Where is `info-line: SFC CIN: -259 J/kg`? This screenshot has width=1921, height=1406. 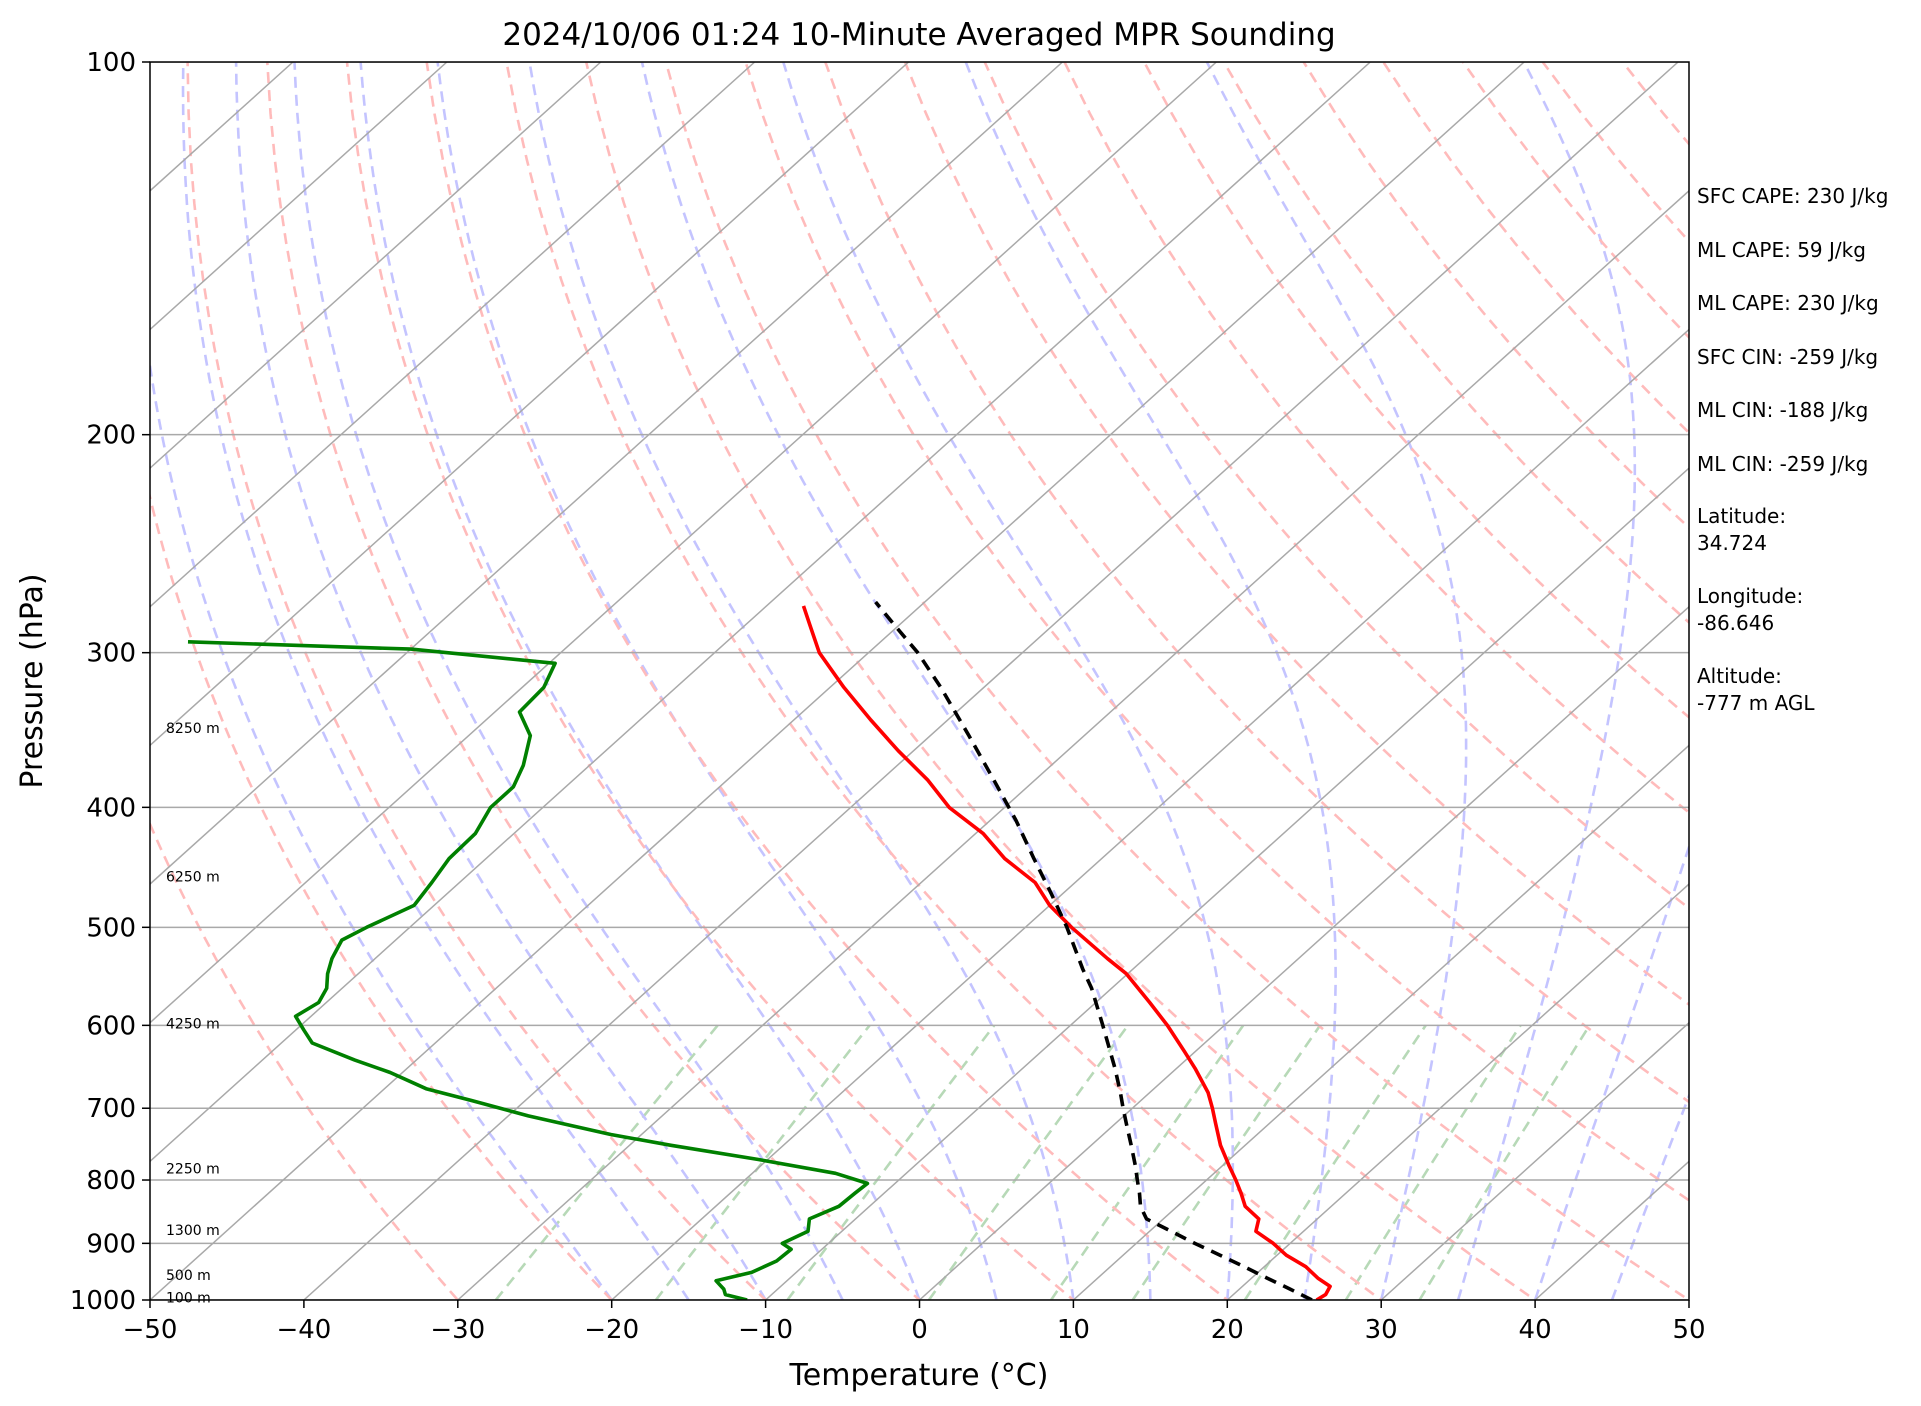
info-line: SFC CIN: -259 J/kg is located at coordinates (1787, 357).